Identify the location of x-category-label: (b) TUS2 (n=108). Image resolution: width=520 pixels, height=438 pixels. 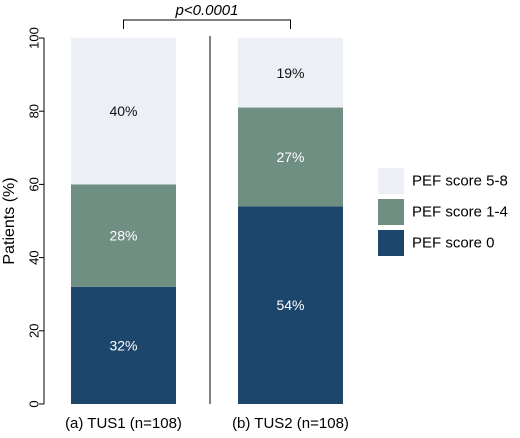
(290, 423).